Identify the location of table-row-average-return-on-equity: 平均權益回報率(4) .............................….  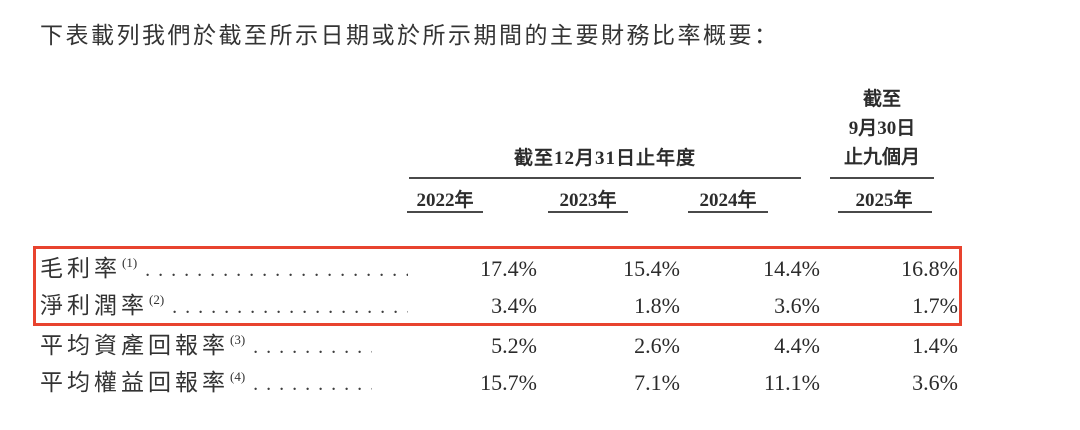
(540, 383).